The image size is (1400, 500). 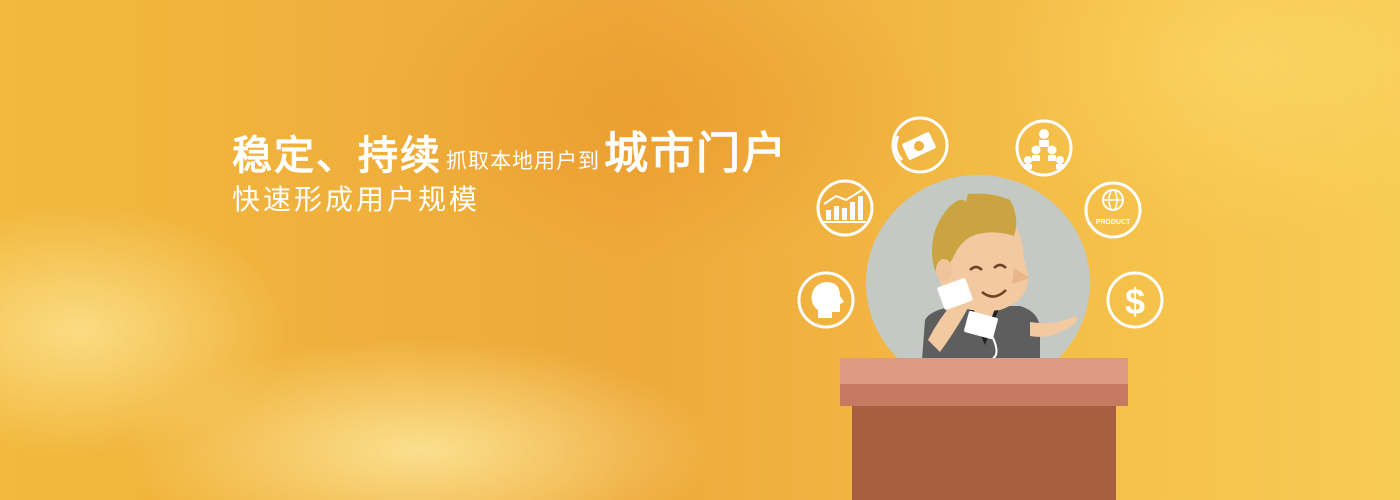 I want to click on headline: 稳定、持续 抓取本地用户到 城市门户 快速形成用户规模, so click(x=510, y=173).